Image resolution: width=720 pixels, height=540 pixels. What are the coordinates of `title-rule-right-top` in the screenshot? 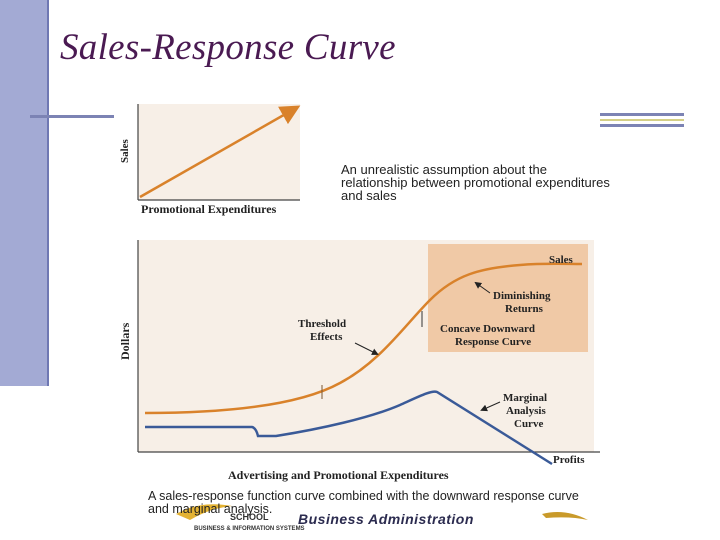 It's located at (642, 114).